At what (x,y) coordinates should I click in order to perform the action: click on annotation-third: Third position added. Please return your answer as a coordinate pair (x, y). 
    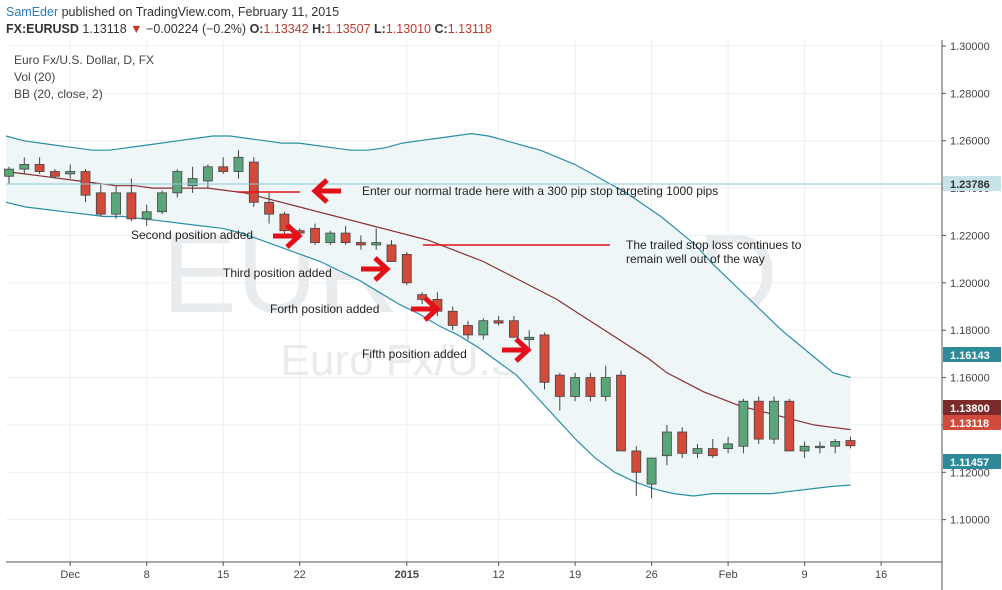
    Looking at the image, I should click on (277, 273).